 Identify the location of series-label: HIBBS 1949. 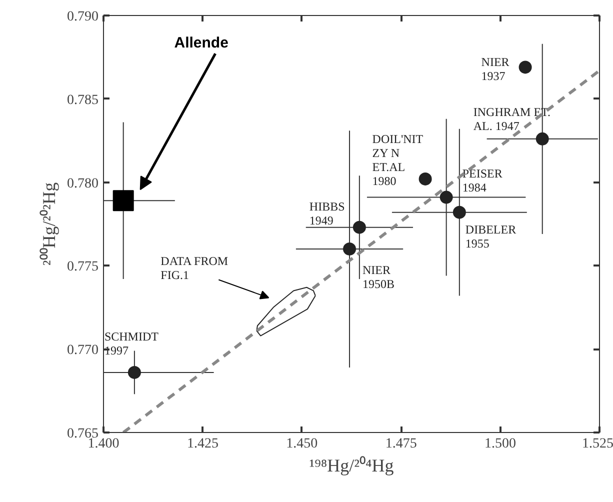
(327, 213).